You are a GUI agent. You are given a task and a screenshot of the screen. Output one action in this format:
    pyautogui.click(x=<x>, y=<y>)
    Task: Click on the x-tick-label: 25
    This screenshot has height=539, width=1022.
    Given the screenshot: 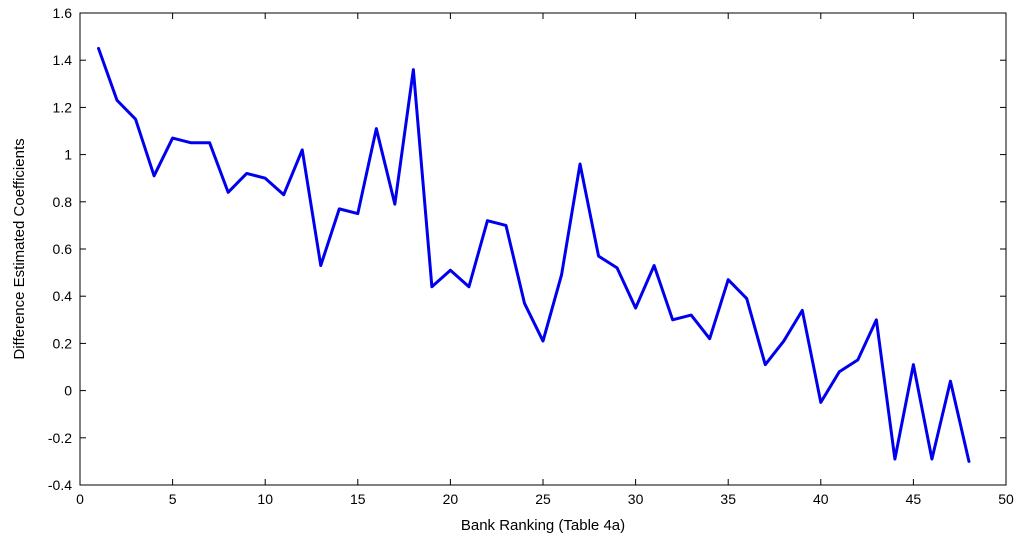 What is the action you would take?
    pyautogui.click(x=543, y=499)
    